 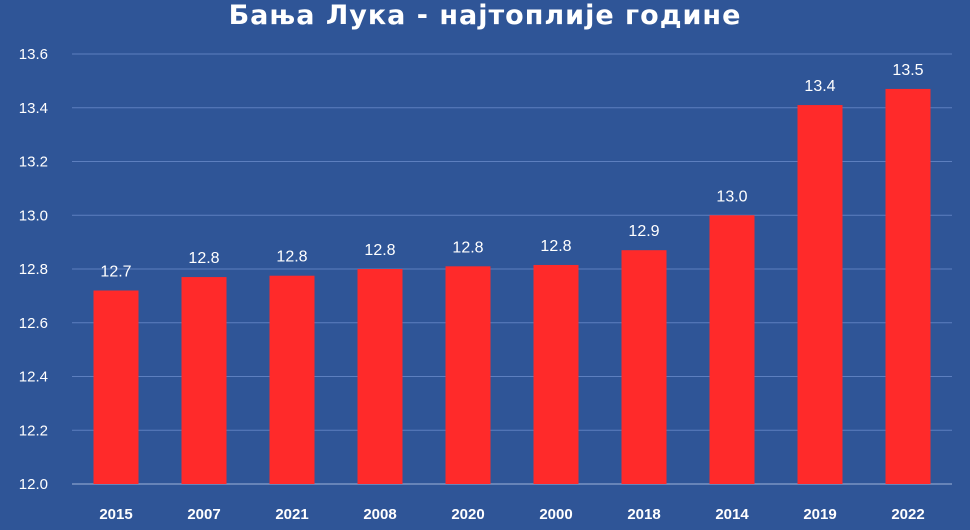 I want to click on data-label: 13.0, so click(x=731, y=196).